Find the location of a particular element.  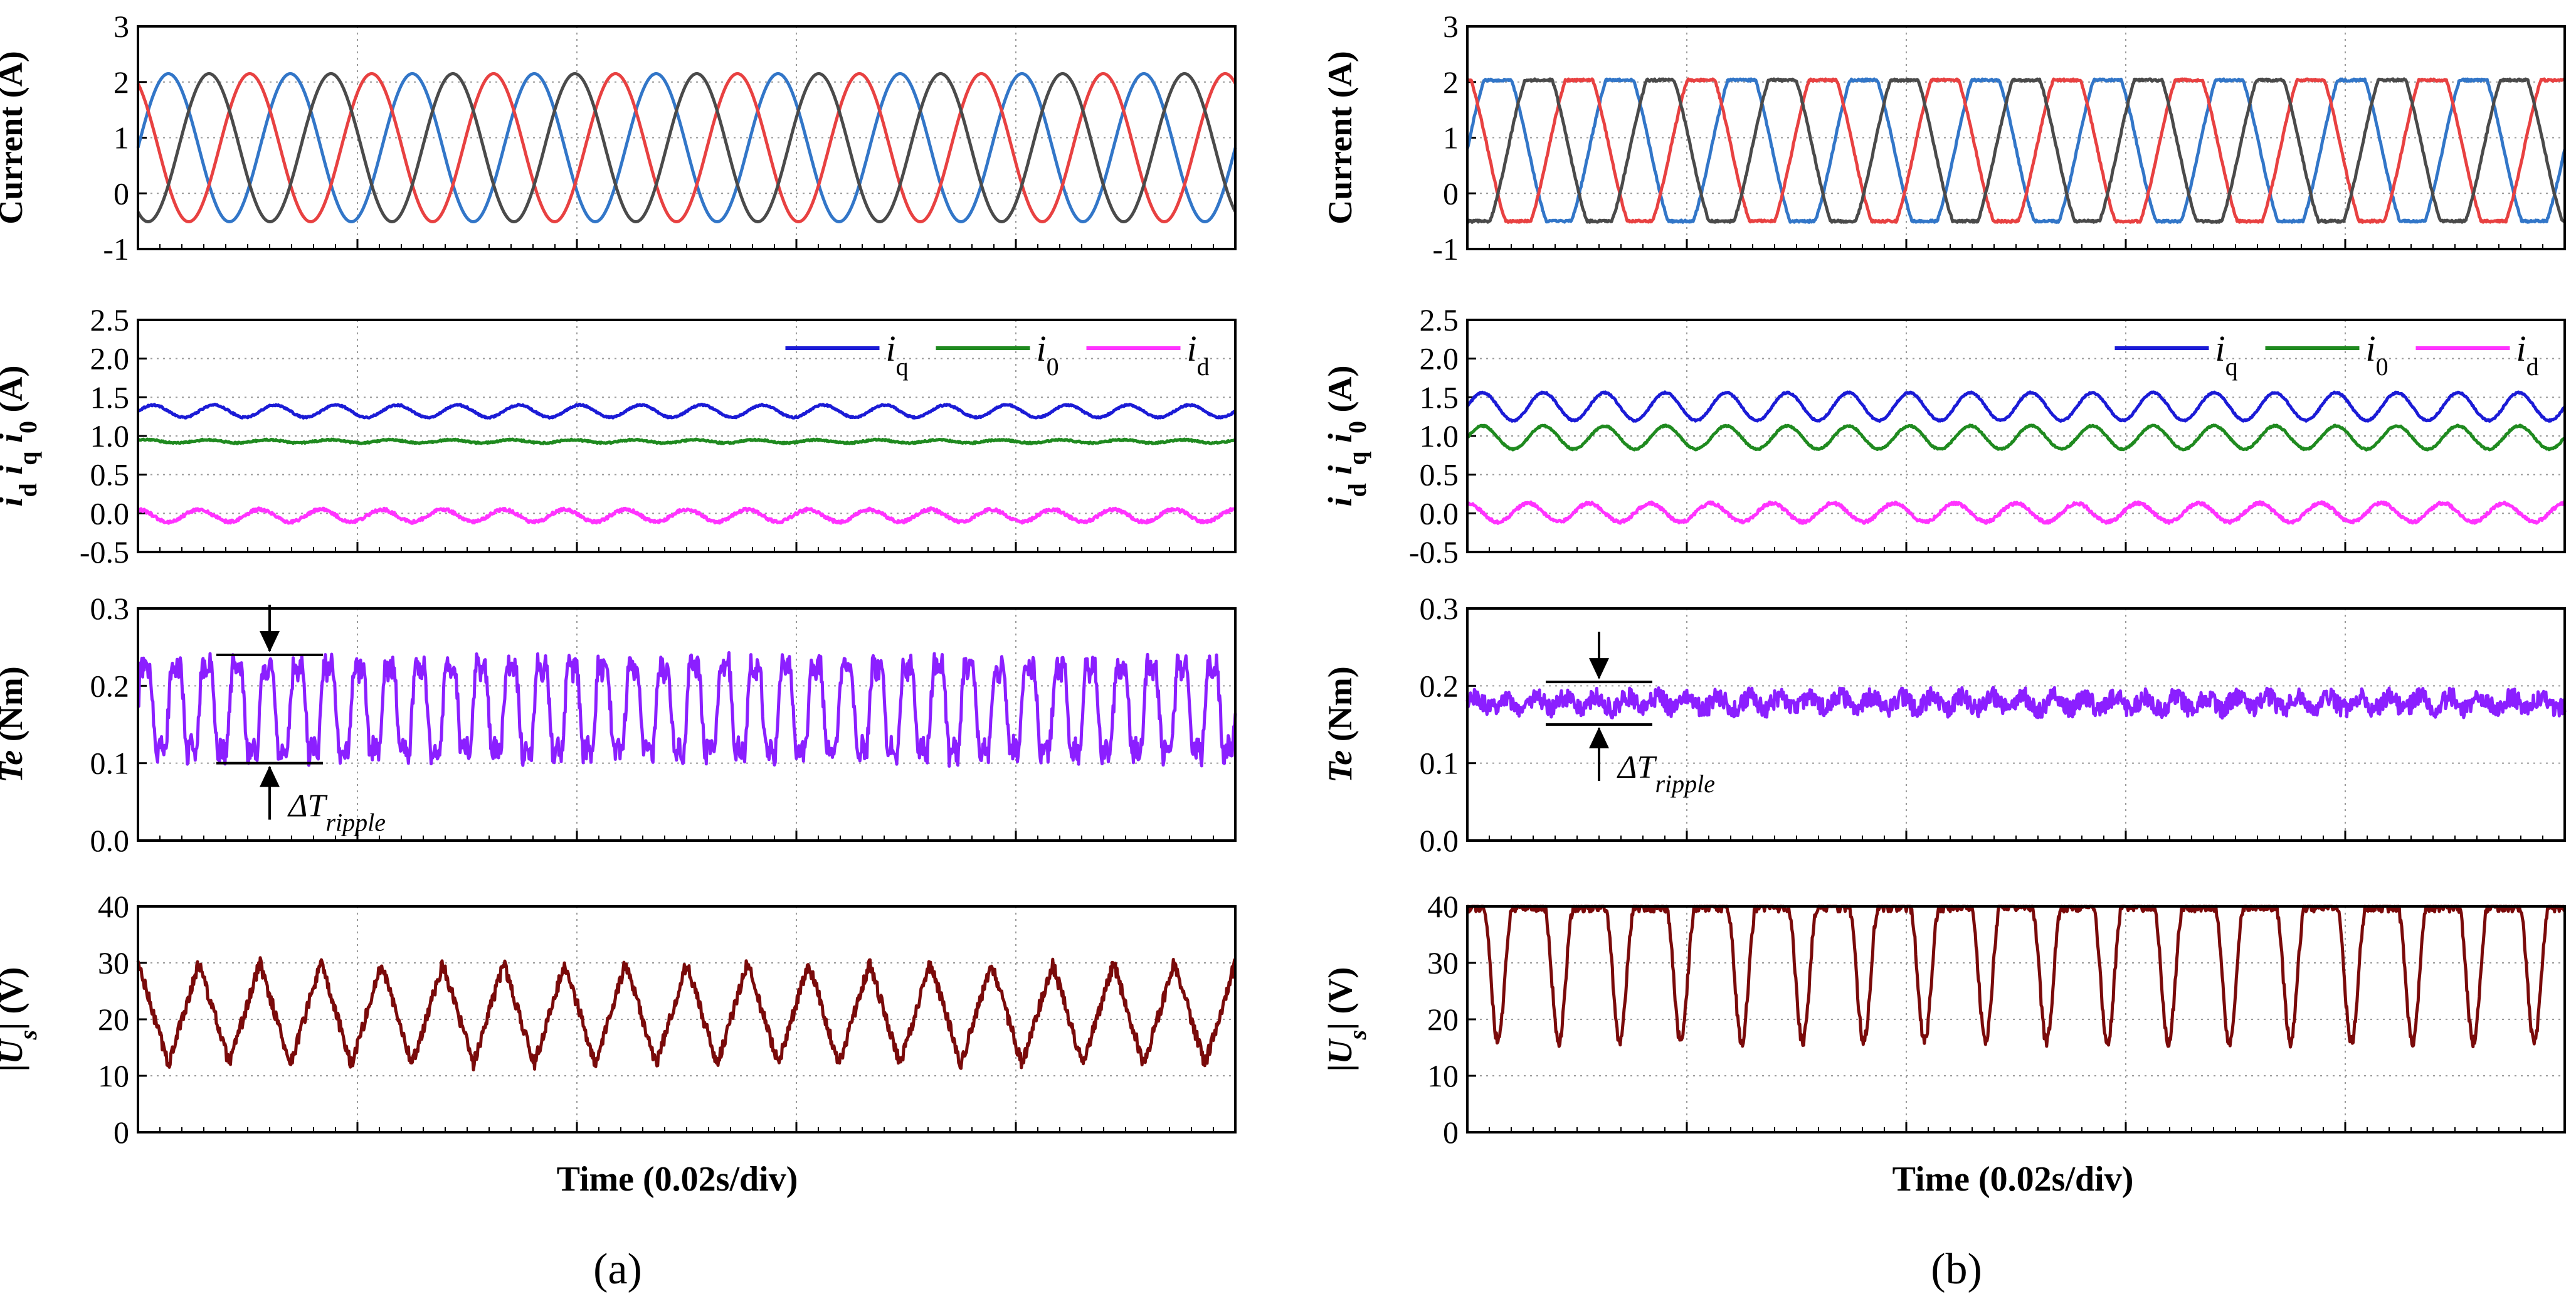

chart-b-1: -0.50.0 0.51.01.5 2.0 2.5 id iq i0 (A) iq i0 id is located at coordinates (1944, 436).